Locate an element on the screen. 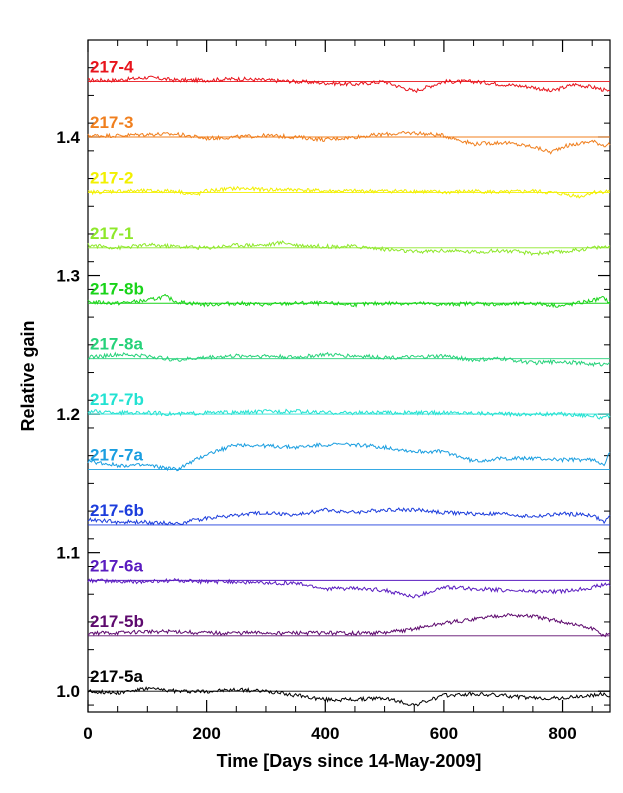 This screenshot has width=623, height=793. series-label: 217-8b is located at coordinates (117, 288).